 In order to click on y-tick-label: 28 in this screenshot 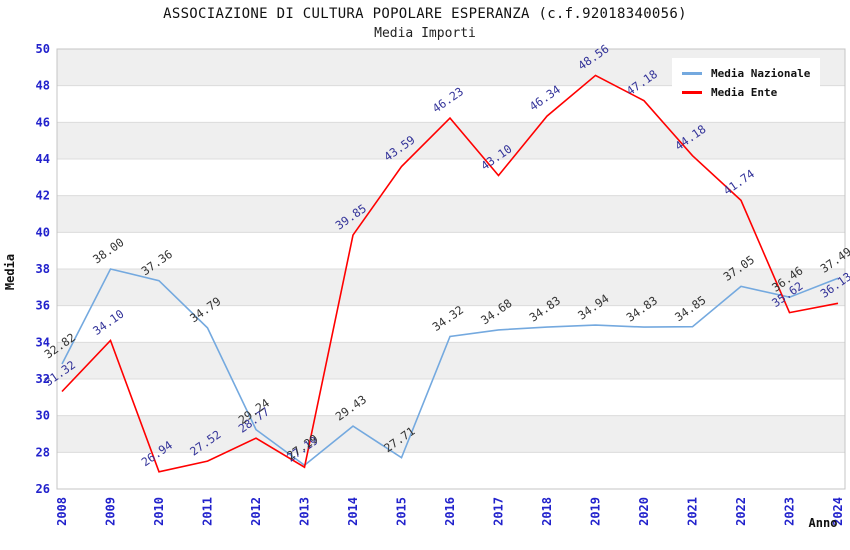, I will do `click(43, 452)`.